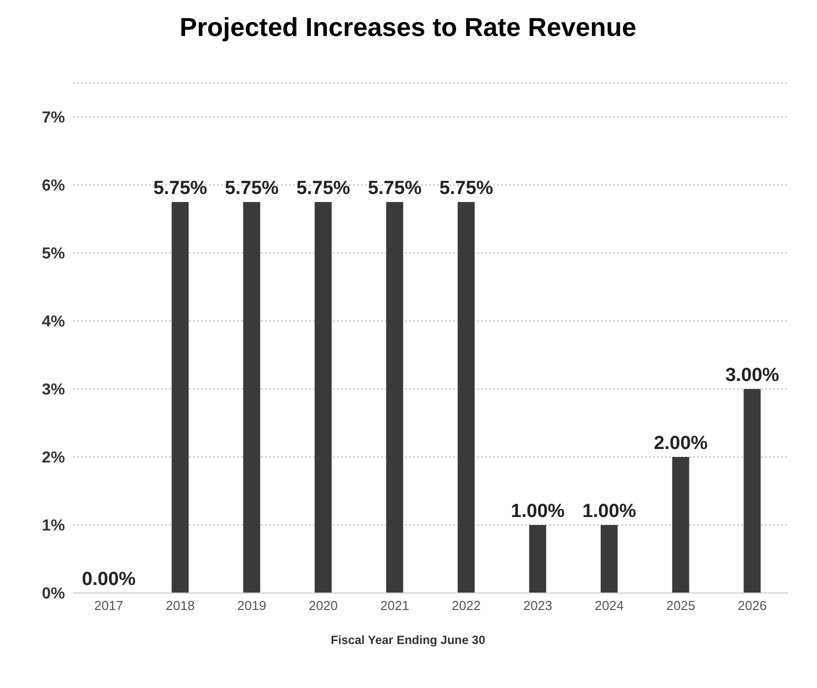  What do you see at coordinates (408, 27) in the screenshot?
I see `chart-title: Projected Increases to Rate Revenue` at bounding box center [408, 27].